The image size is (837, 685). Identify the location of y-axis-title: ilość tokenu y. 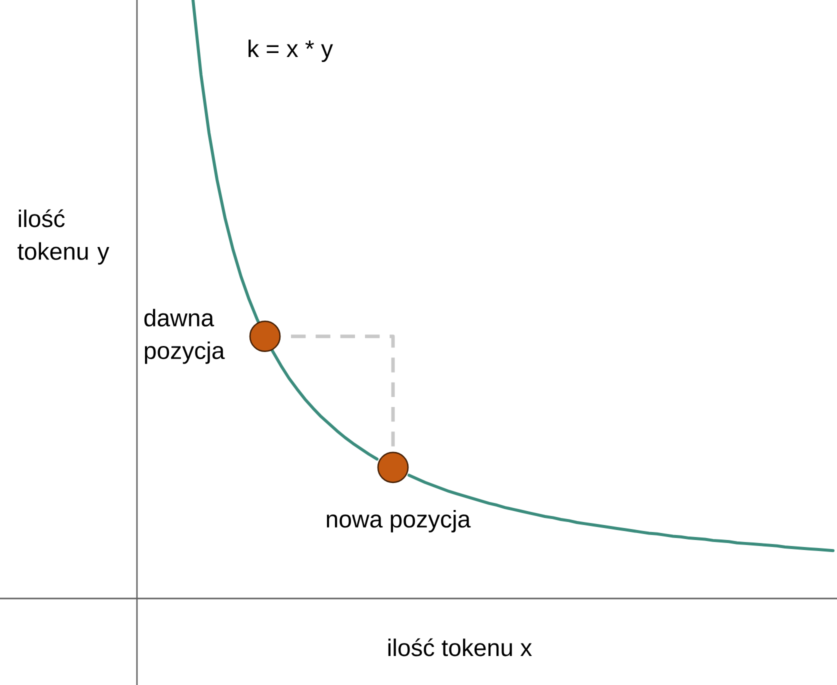
(64, 237).